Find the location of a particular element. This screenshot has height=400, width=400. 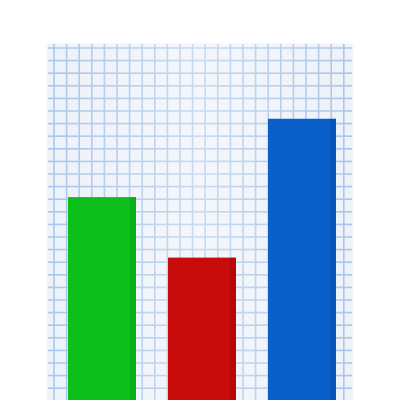

blue-bar is located at coordinates (302, 259).